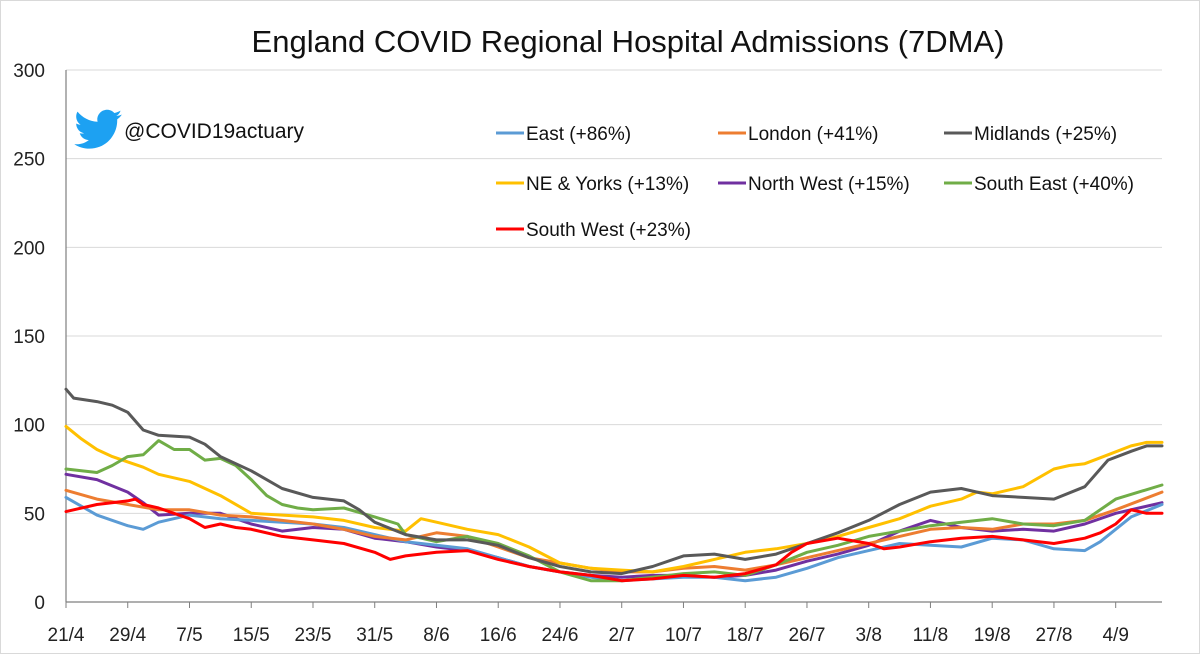 This screenshot has width=1200, height=659. What do you see at coordinates (622, 635) in the screenshot?
I see `x-tick-label: 2/7` at bounding box center [622, 635].